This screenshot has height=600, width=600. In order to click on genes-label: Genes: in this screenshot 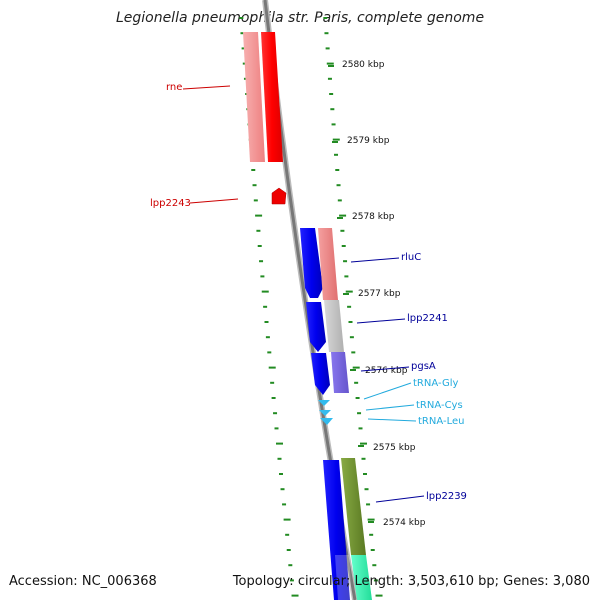, I will do `click(526, 581)`.